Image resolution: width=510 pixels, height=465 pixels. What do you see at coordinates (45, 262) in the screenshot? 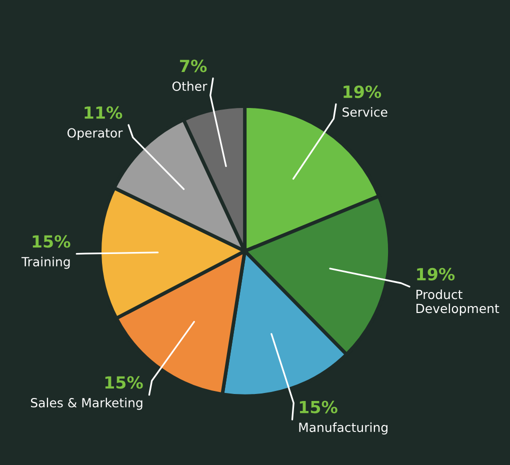
I see `slice-label: Training` at bounding box center [45, 262].